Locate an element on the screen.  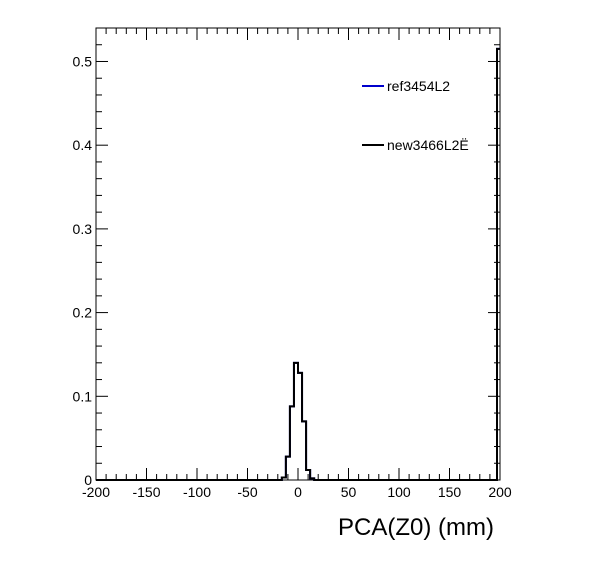
x-tick-label: -200 is located at coordinates (96, 492).